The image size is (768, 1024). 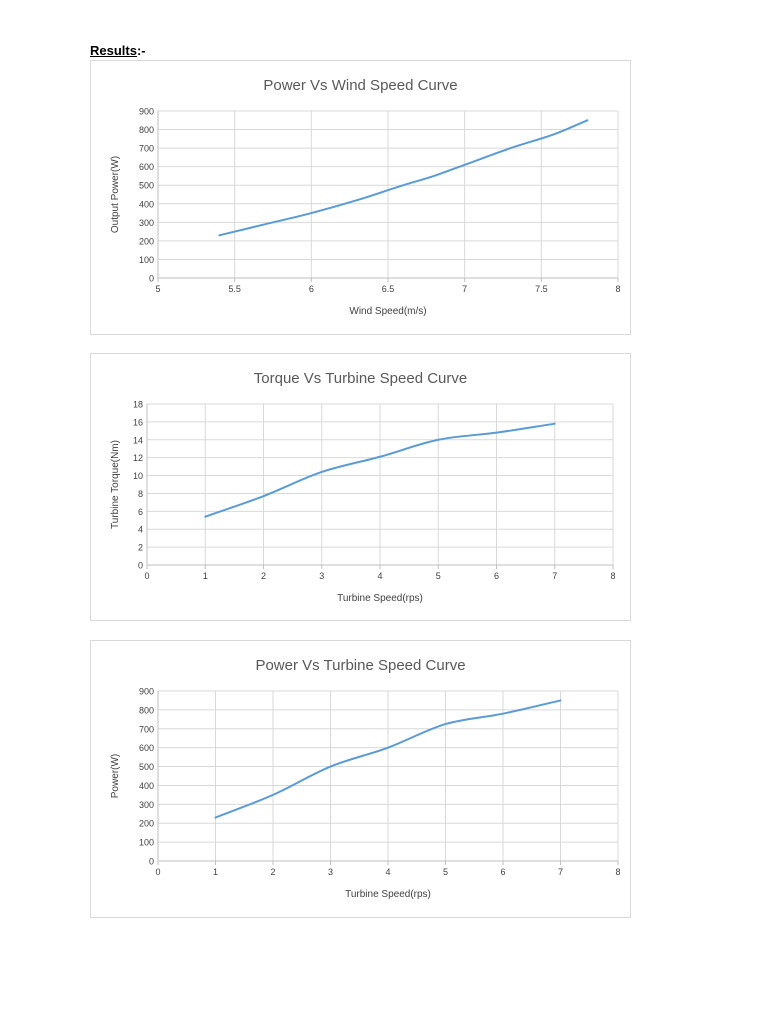 What do you see at coordinates (360, 665) in the screenshot?
I see `chart-title: Power Vs Turbine Speed Curve` at bounding box center [360, 665].